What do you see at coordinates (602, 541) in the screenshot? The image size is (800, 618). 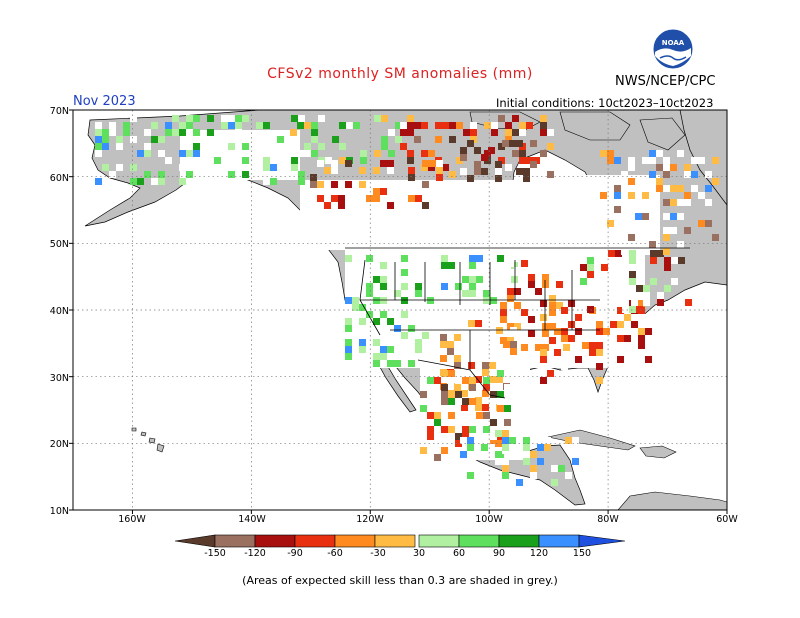 I see `colorbar-high-arrow` at bounding box center [602, 541].